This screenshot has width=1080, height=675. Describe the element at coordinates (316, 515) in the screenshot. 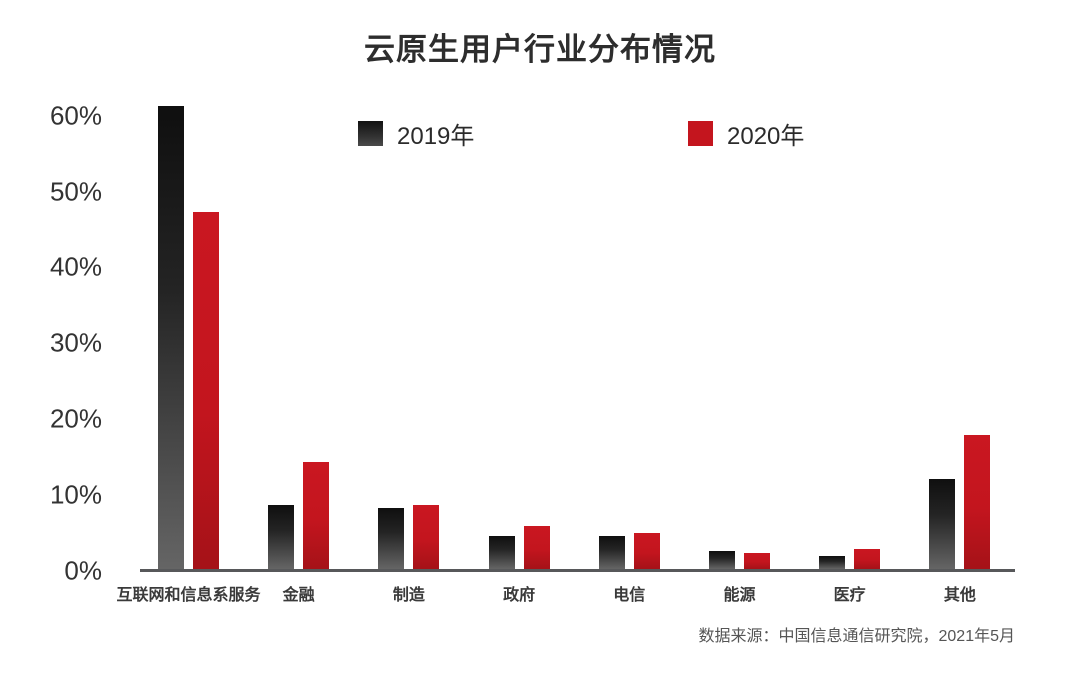

I see `bar-2020年-金融` at that location.